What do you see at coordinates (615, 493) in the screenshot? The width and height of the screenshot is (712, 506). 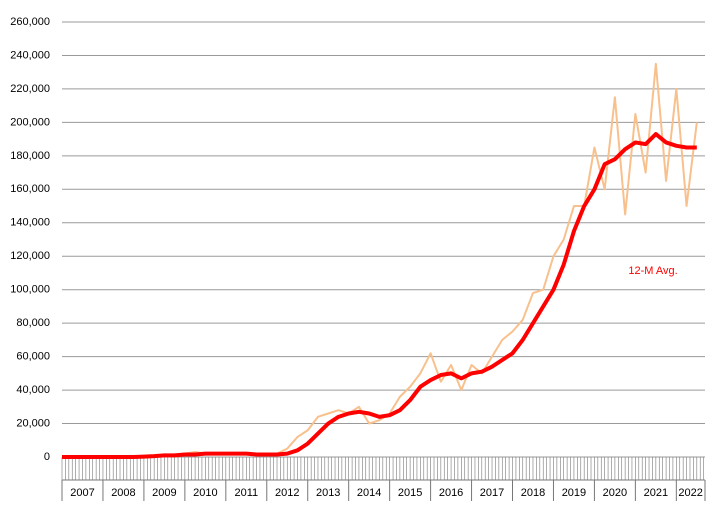 I see `x-tick-label: 2020` at bounding box center [615, 493].